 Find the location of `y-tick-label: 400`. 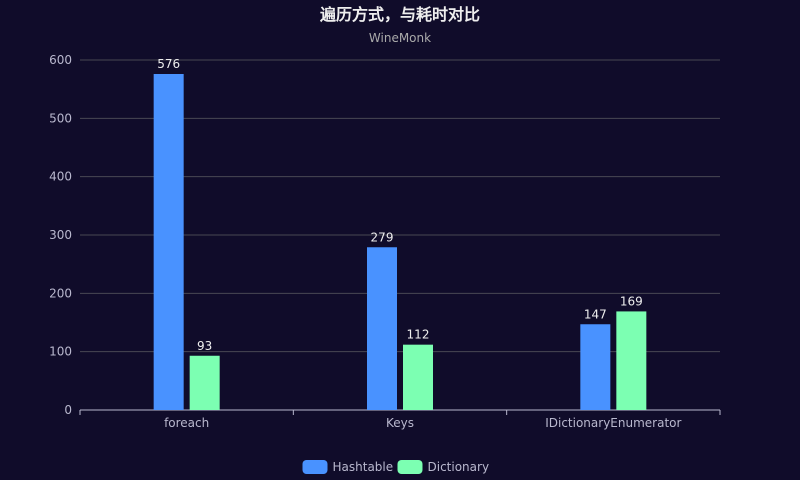

y-tick-label: 400 is located at coordinates (60, 177).